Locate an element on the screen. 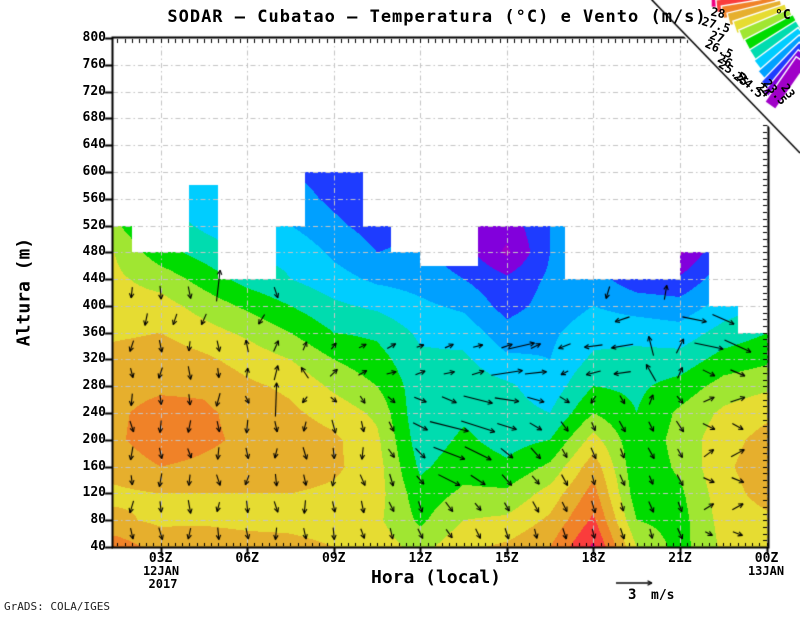  y-axis-label: Altura (m) is located at coordinates (24, 292).